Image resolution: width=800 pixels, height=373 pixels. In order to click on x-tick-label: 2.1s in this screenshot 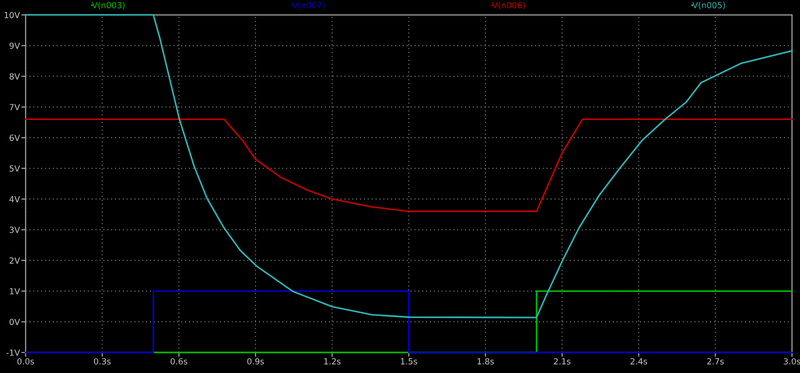, I will do `click(562, 361)`.